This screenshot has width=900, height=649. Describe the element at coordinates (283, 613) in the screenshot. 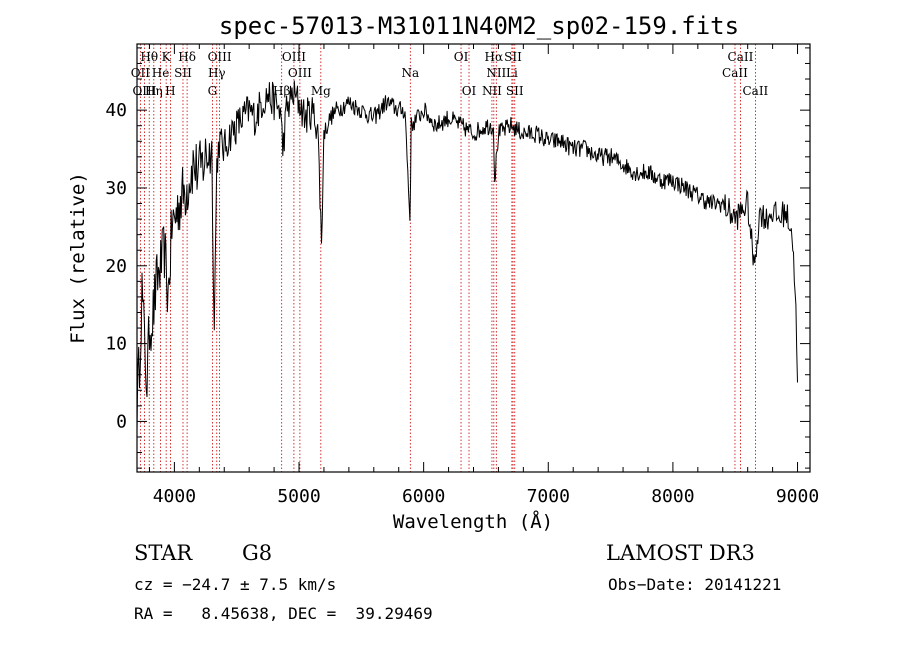

I see `ra-dec: RA = 8.45638, DEC = 39.29469` at that location.